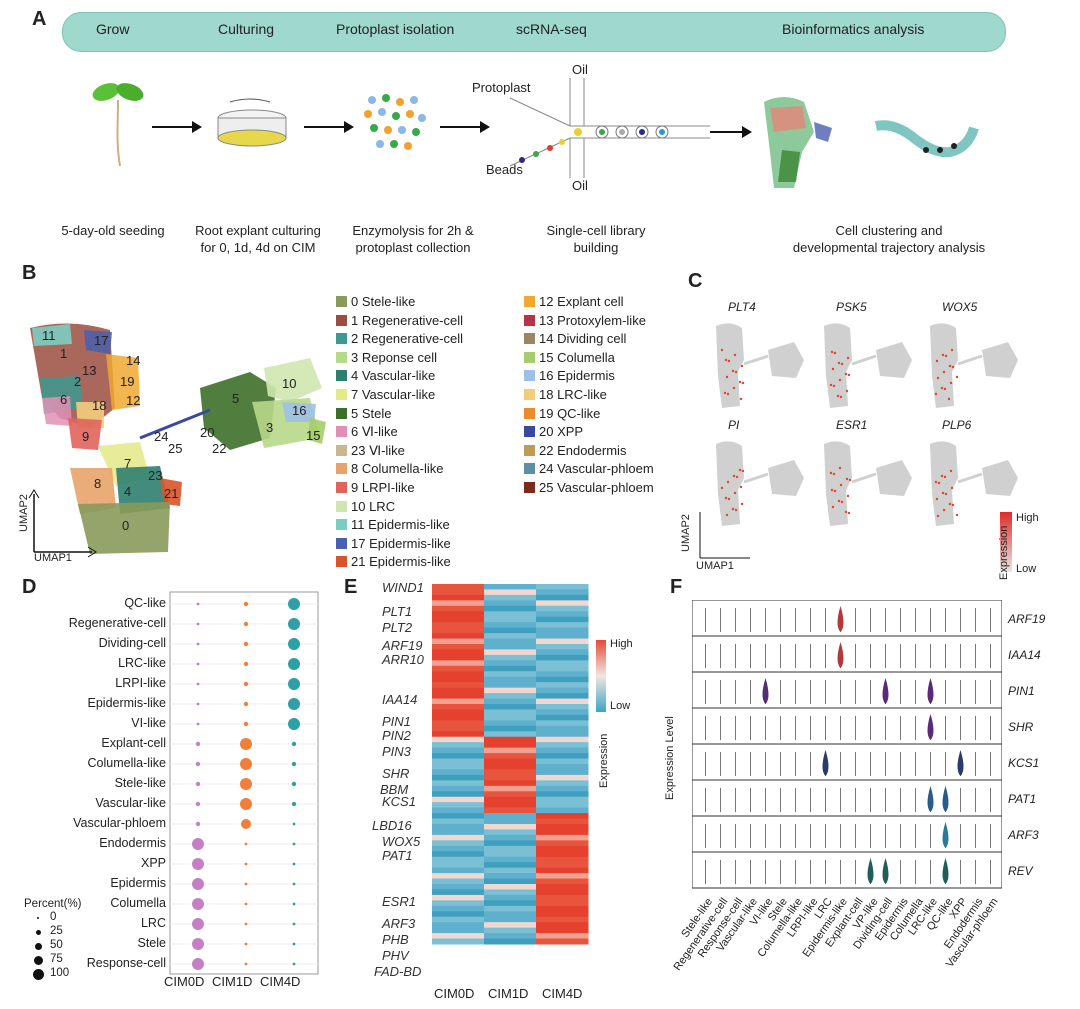 The image size is (1080, 1009). I want to click on dot-y-label: Columella, so click(138, 903).